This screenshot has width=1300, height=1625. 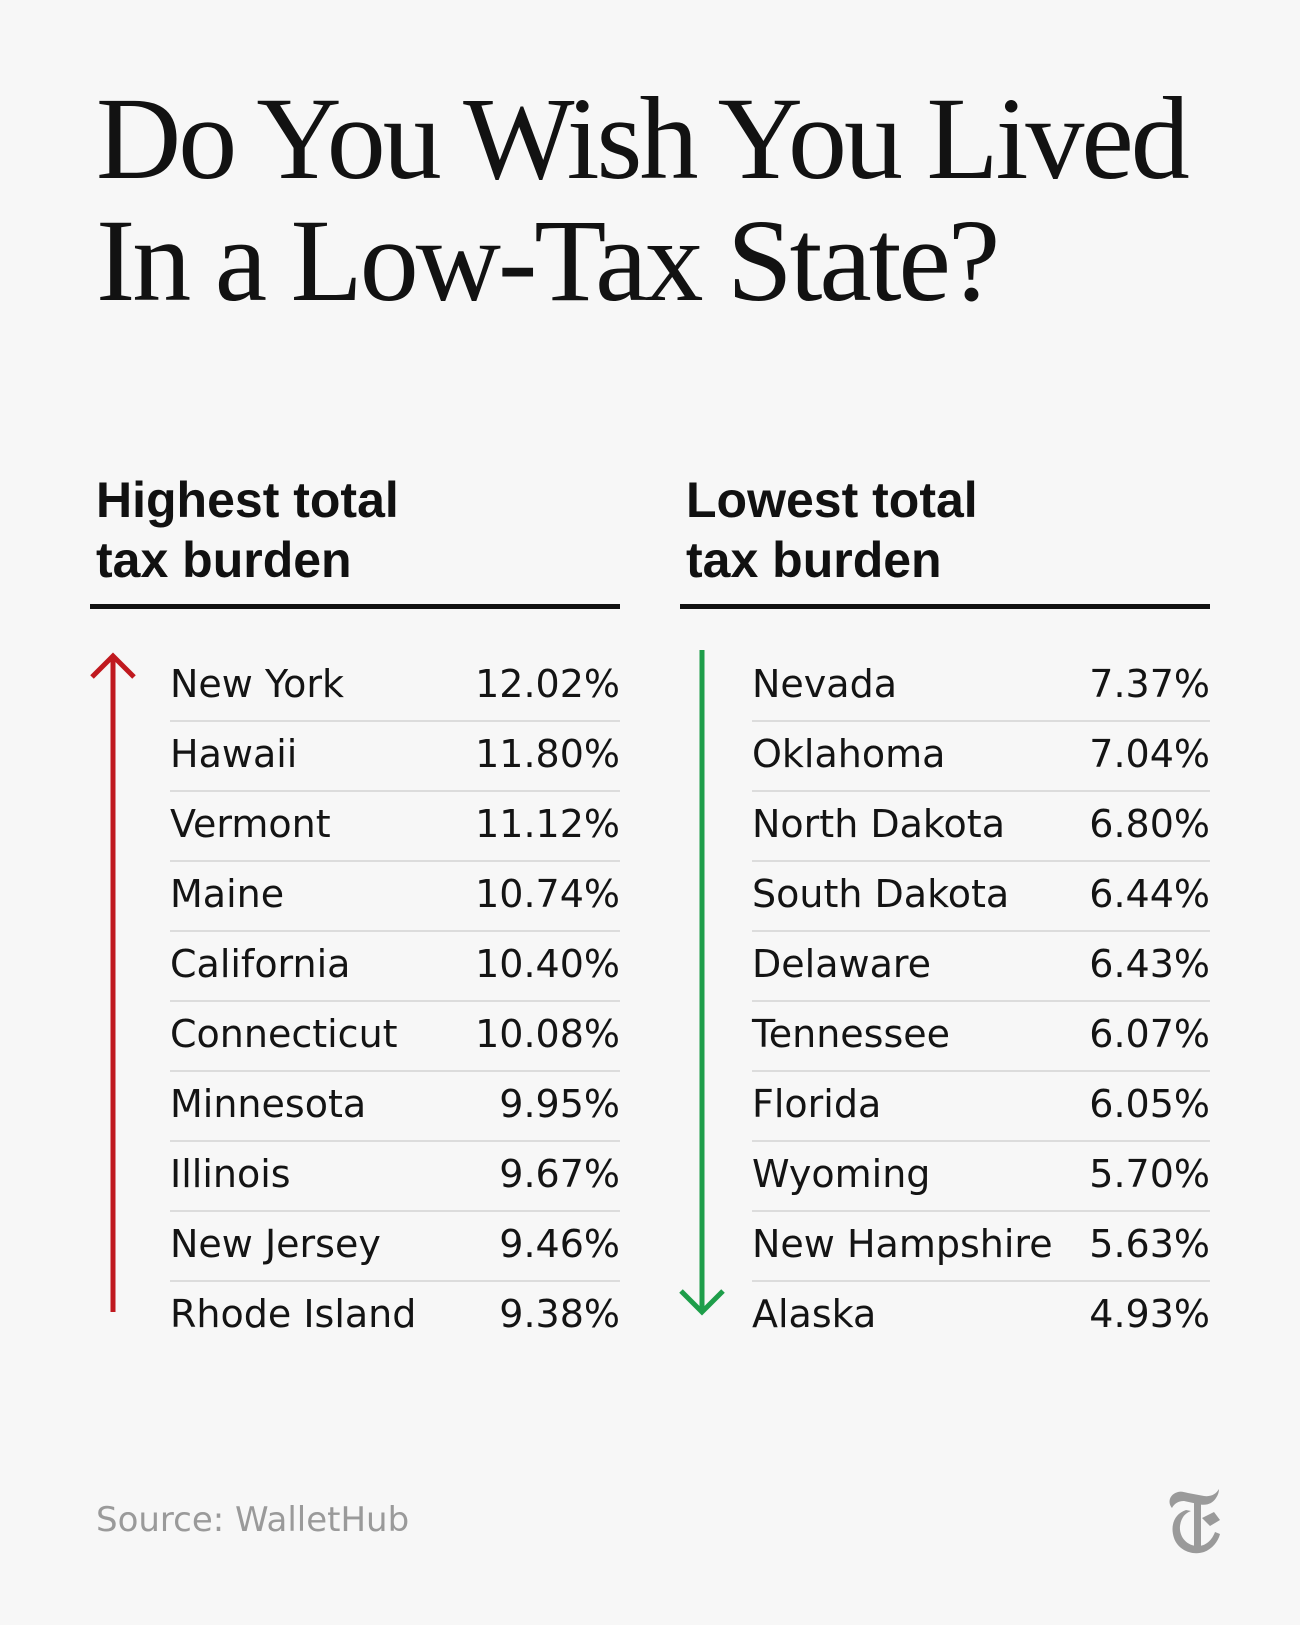 I want to click on lowest-row-value: 5.63%, so click(x=1149, y=1244).